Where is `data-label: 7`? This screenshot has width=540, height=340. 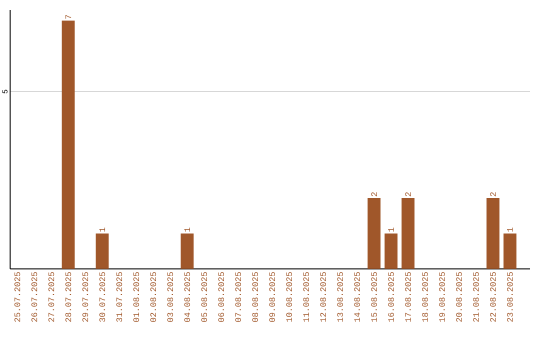 data-label: 7 is located at coordinates (68, 17).